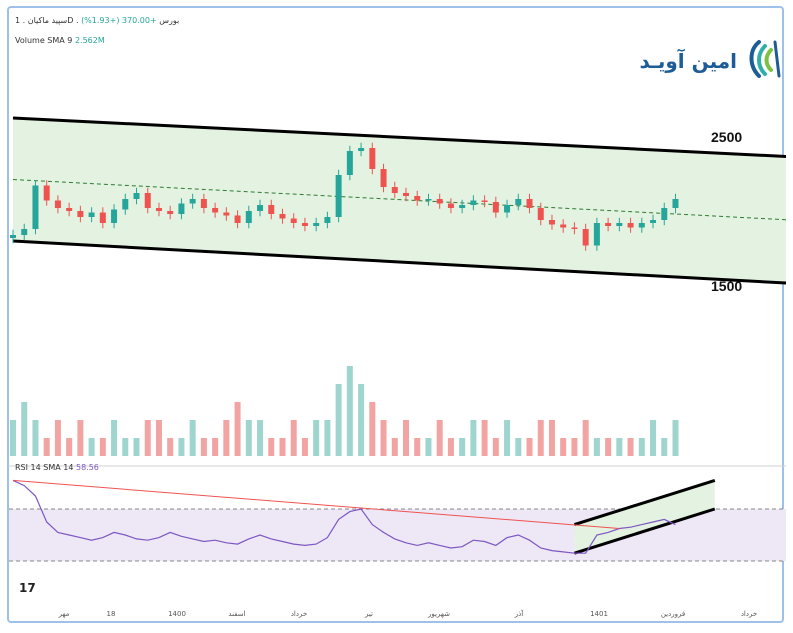 The height and width of the screenshot is (633, 793). I want to click on upper-level-label: 2500, so click(727, 137).